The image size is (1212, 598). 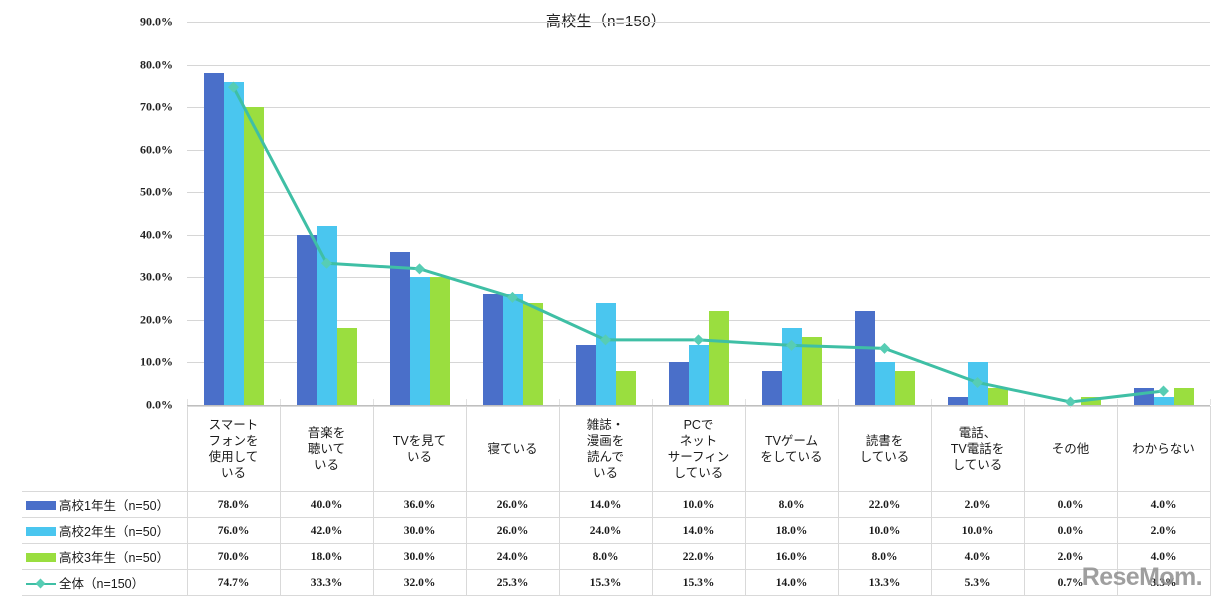 What do you see at coordinates (977, 449) in the screenshot?
I see `category-label: 電話、 TV電話を している` at bounding box center [977, 449].